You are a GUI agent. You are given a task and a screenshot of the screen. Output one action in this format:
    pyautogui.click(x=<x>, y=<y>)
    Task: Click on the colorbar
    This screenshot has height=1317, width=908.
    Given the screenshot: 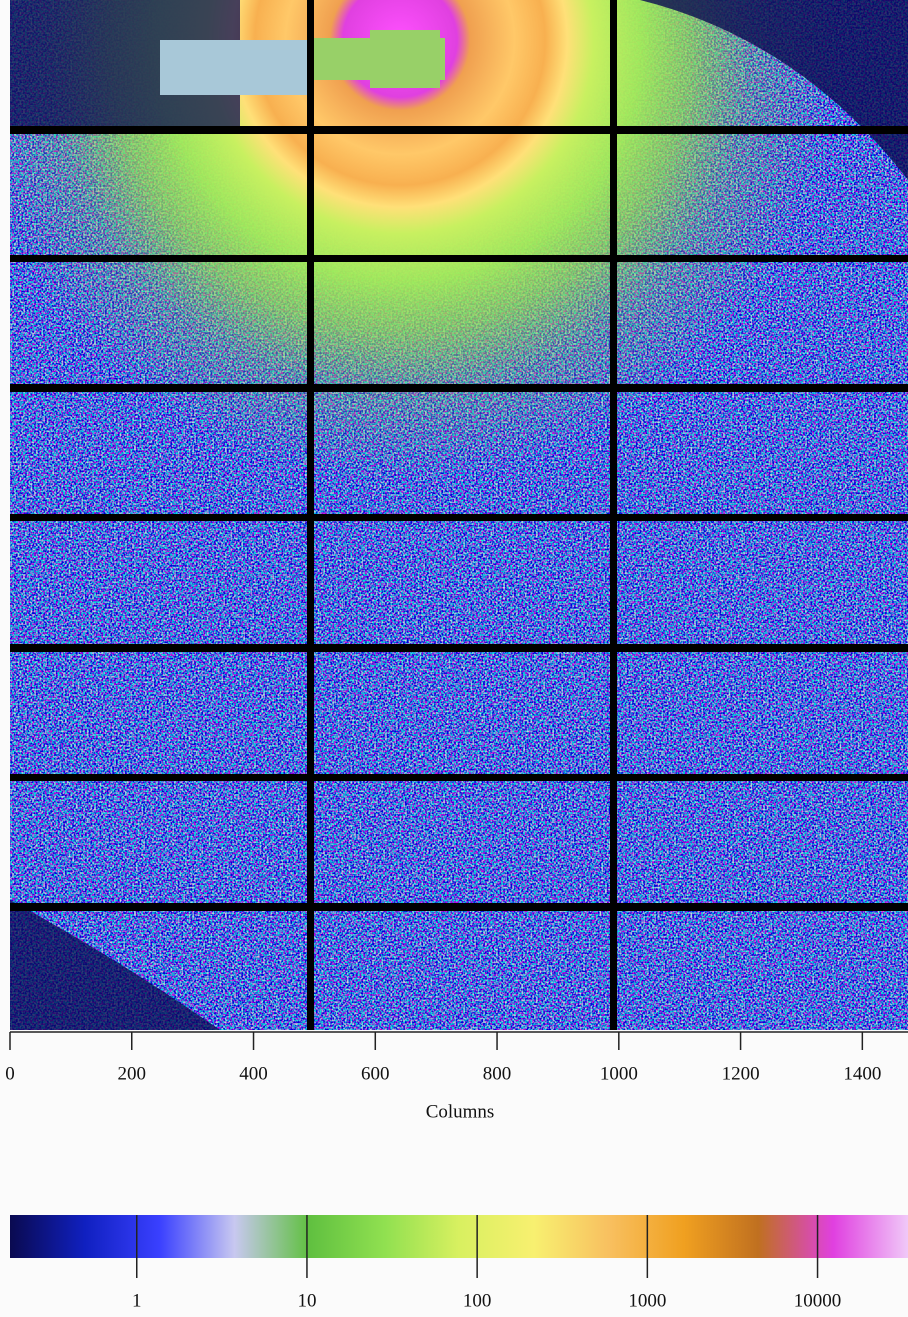 What is the action you would take?
    pyautogui.click(x=459, y=1236)
    